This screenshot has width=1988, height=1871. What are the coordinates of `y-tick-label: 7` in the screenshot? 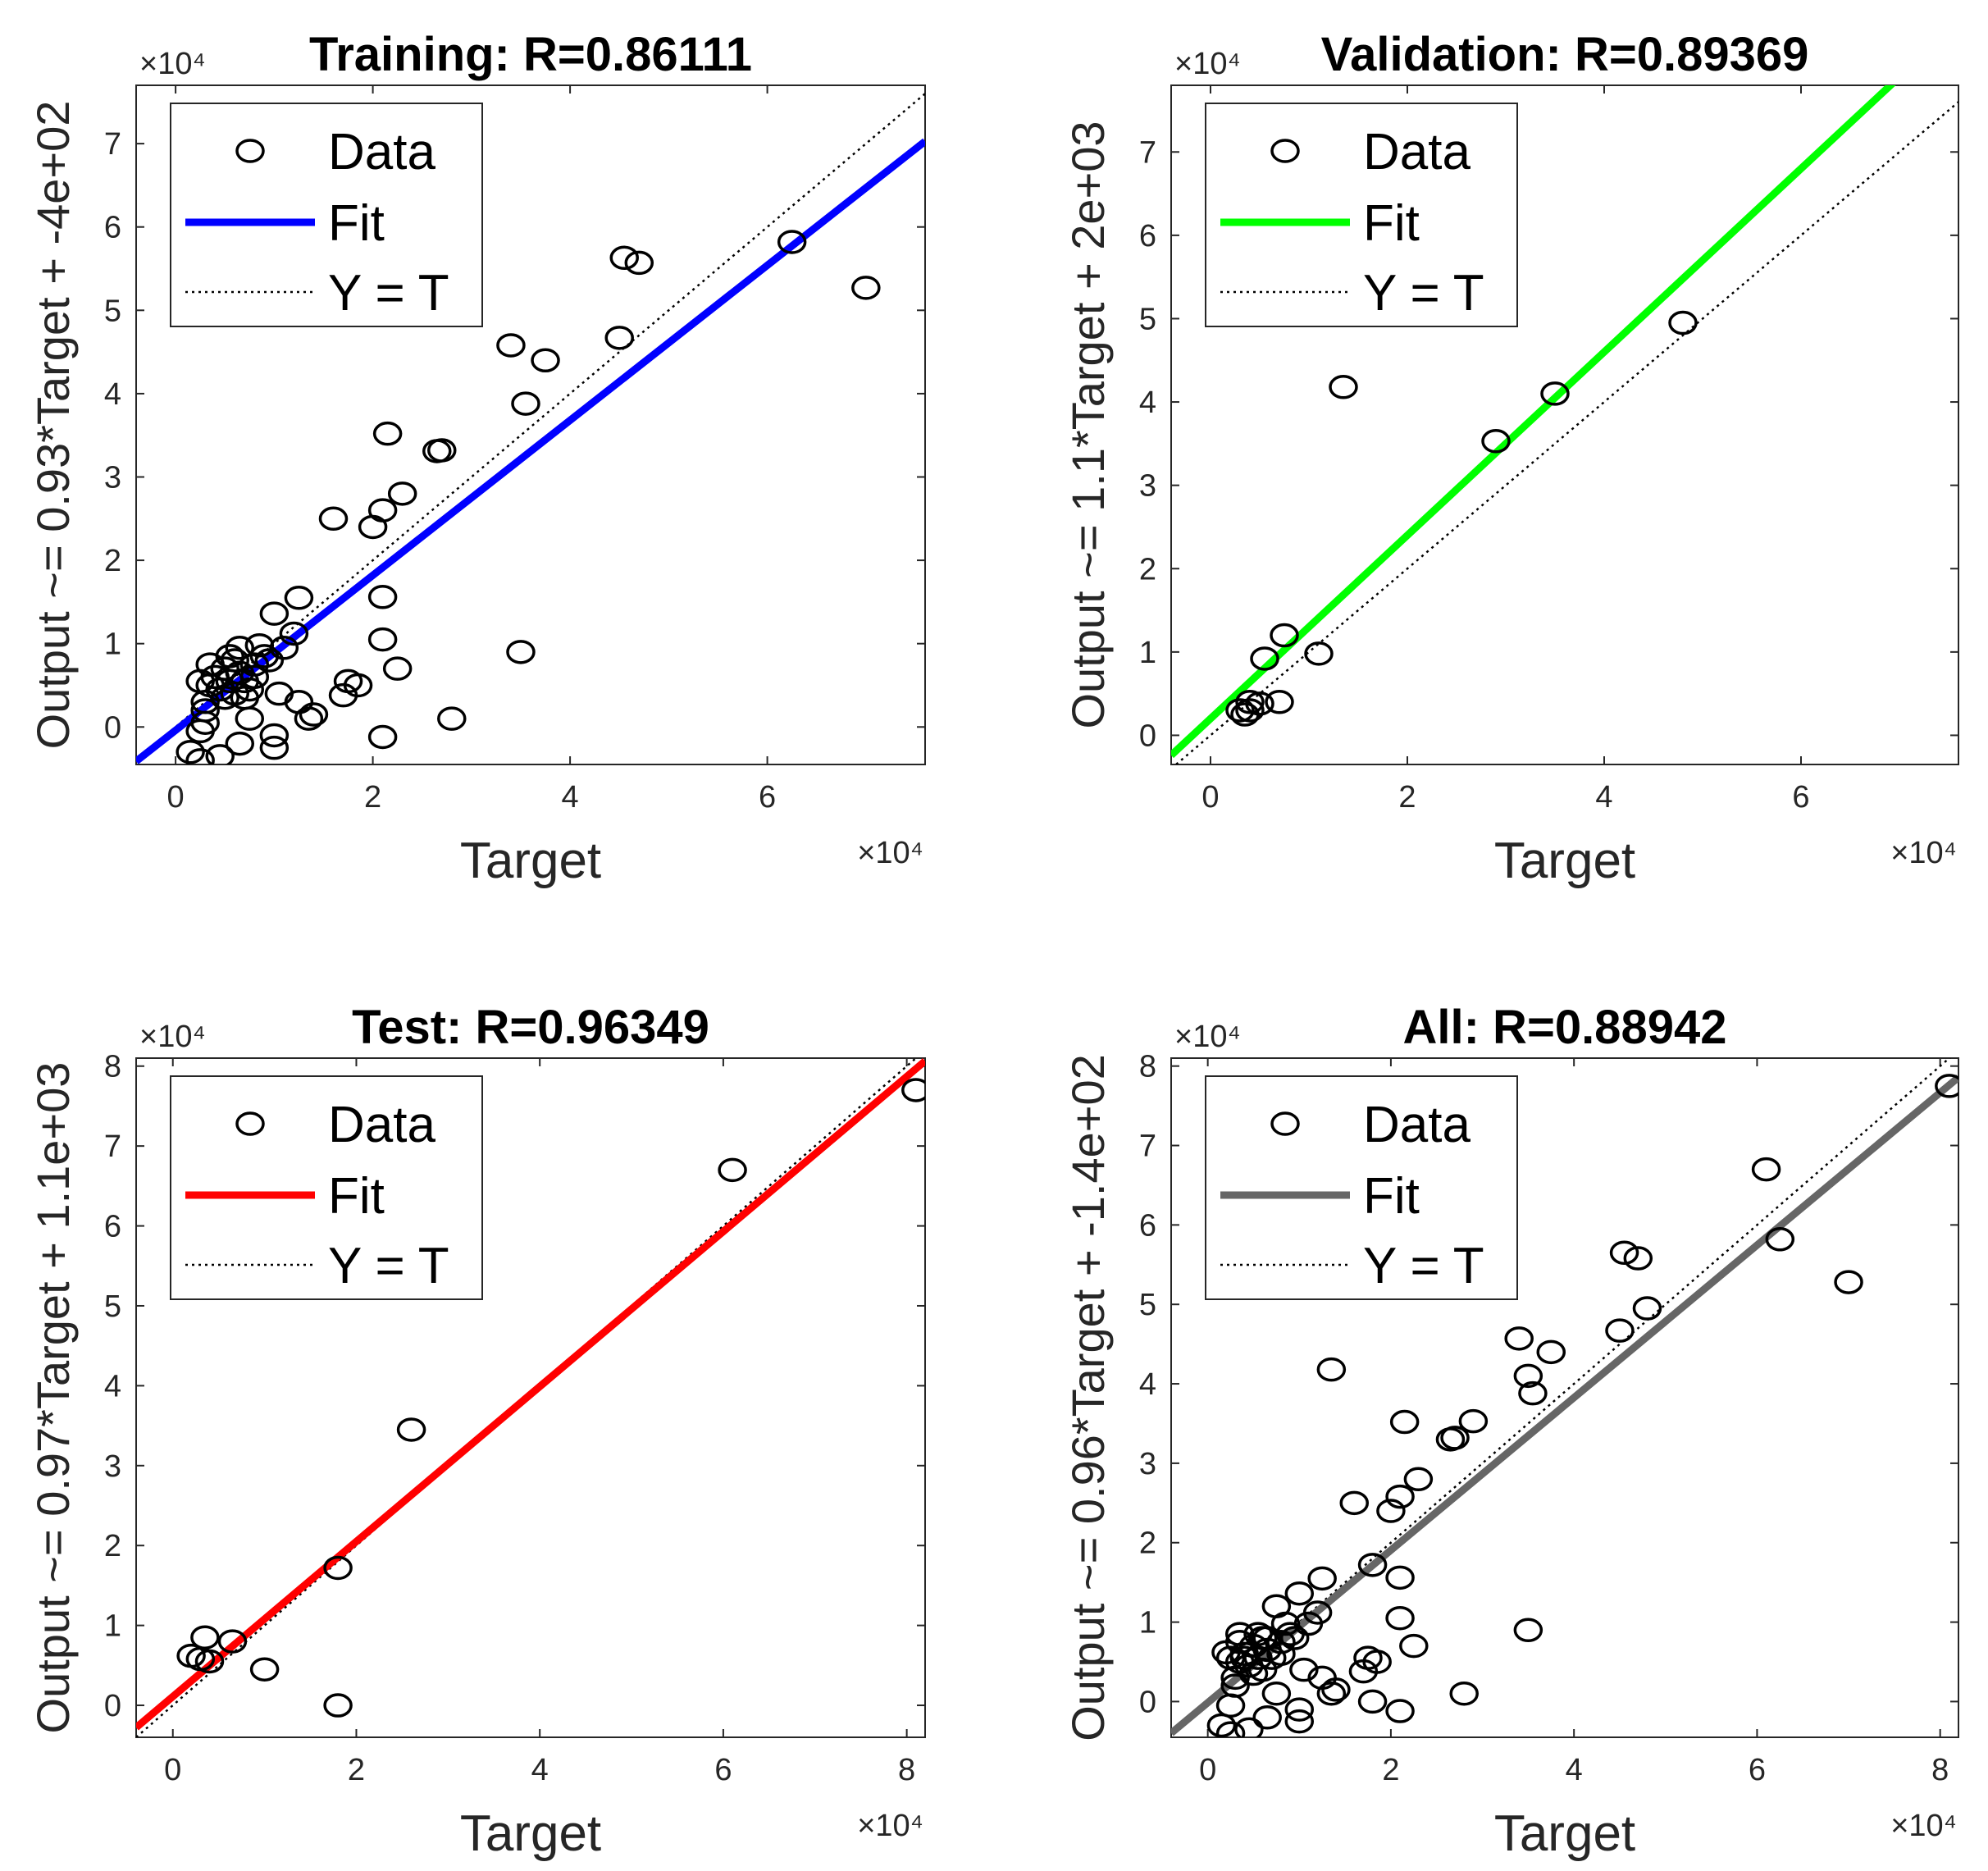 It's located at (1147, 1146).